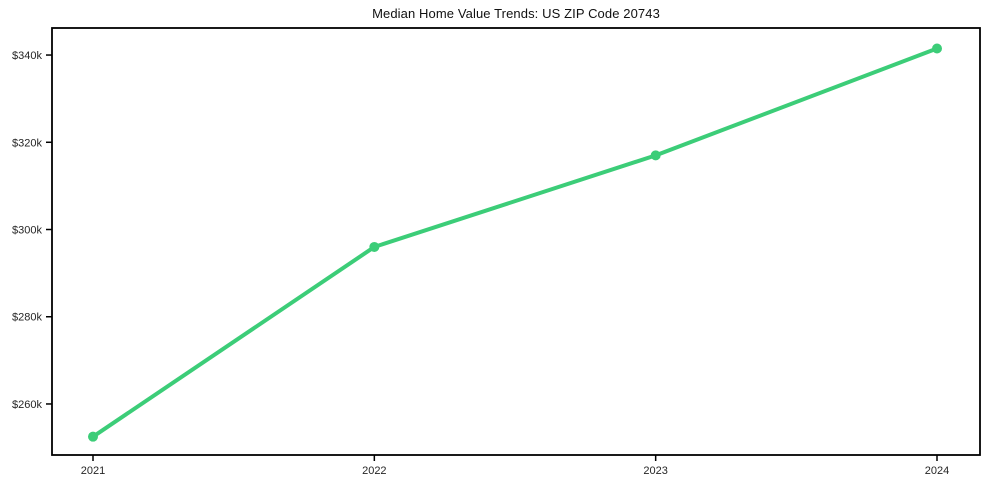 This screenshot has height=490, width=990. What do you see at coordinates (27, 231) in the screenshot?
I see `y-tick-label: $300k` at bounding box center [27, 231].